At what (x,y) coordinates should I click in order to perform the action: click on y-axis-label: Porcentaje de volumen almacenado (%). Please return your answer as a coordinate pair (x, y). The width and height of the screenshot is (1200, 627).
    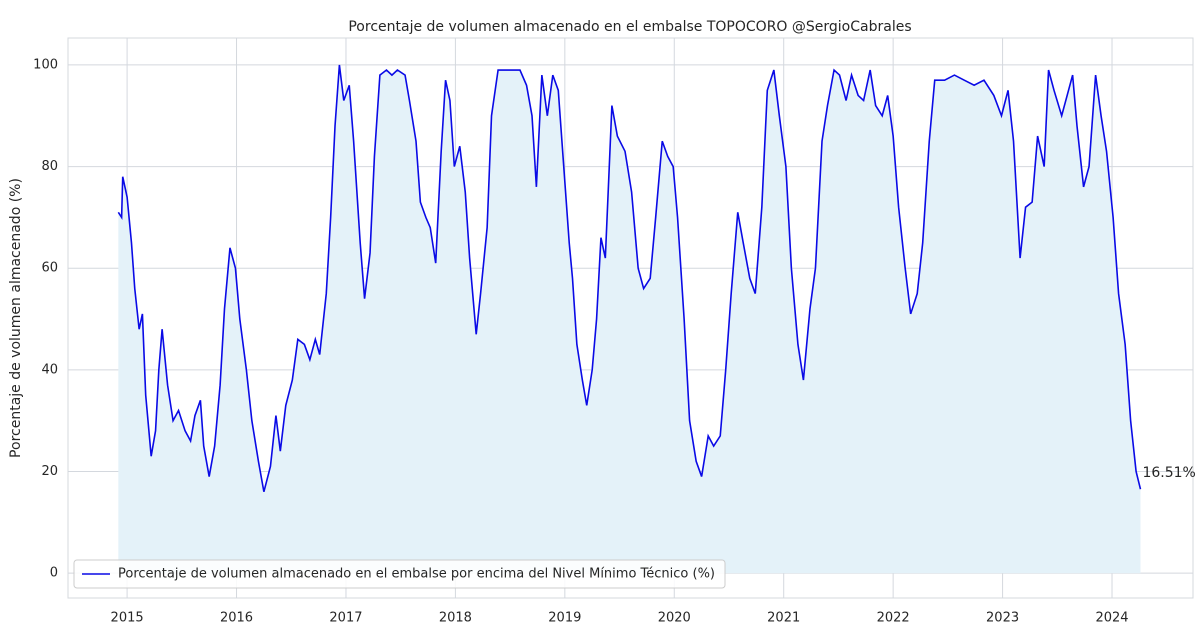
    Looking at the image, I should click on (16, 318).